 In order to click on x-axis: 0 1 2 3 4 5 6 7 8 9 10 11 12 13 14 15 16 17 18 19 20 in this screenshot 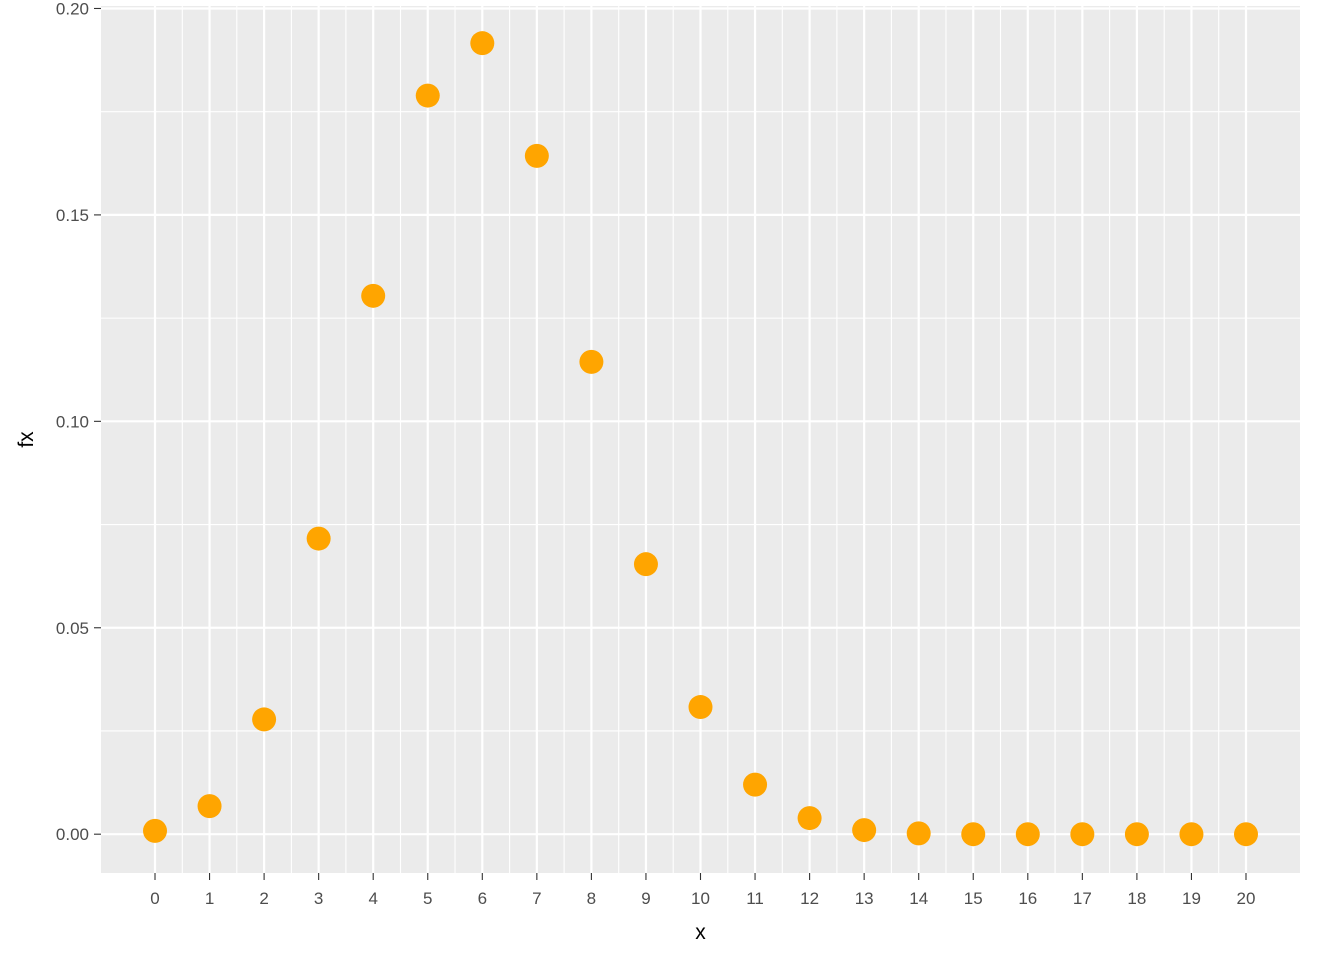, I will do `click(702, 890)`.